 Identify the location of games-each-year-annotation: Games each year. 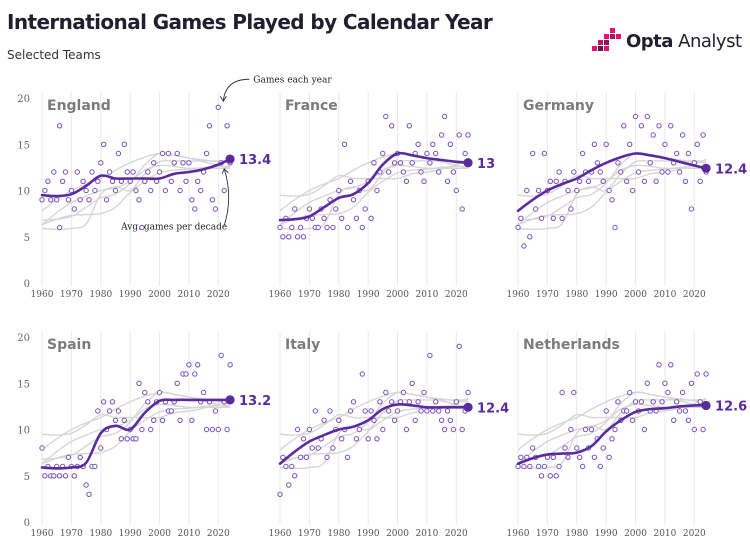
(292, 80).